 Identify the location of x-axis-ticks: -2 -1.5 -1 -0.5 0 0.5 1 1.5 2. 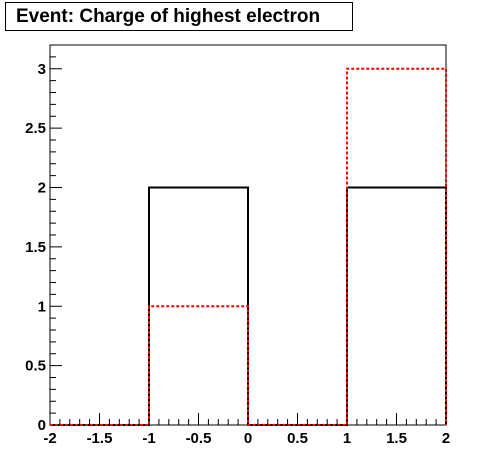
(246, 430).